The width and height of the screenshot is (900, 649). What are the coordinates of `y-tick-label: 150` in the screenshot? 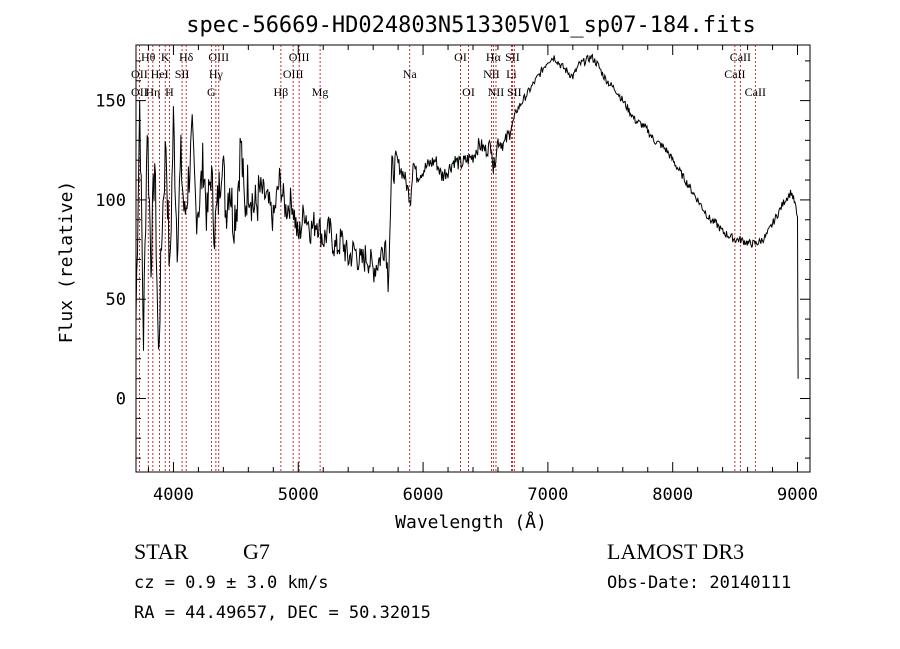 It's located at (110, 102).